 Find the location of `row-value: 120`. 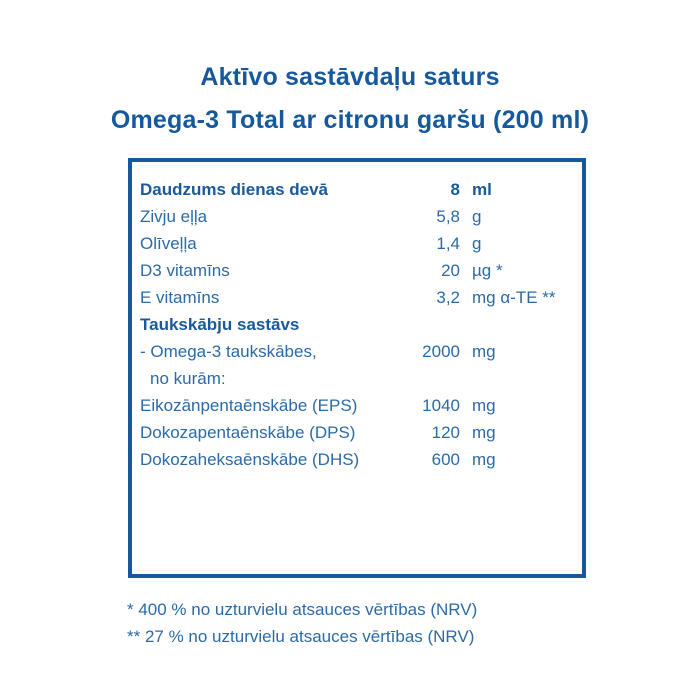

row-value: 120 is located at coordinates (445, 432).